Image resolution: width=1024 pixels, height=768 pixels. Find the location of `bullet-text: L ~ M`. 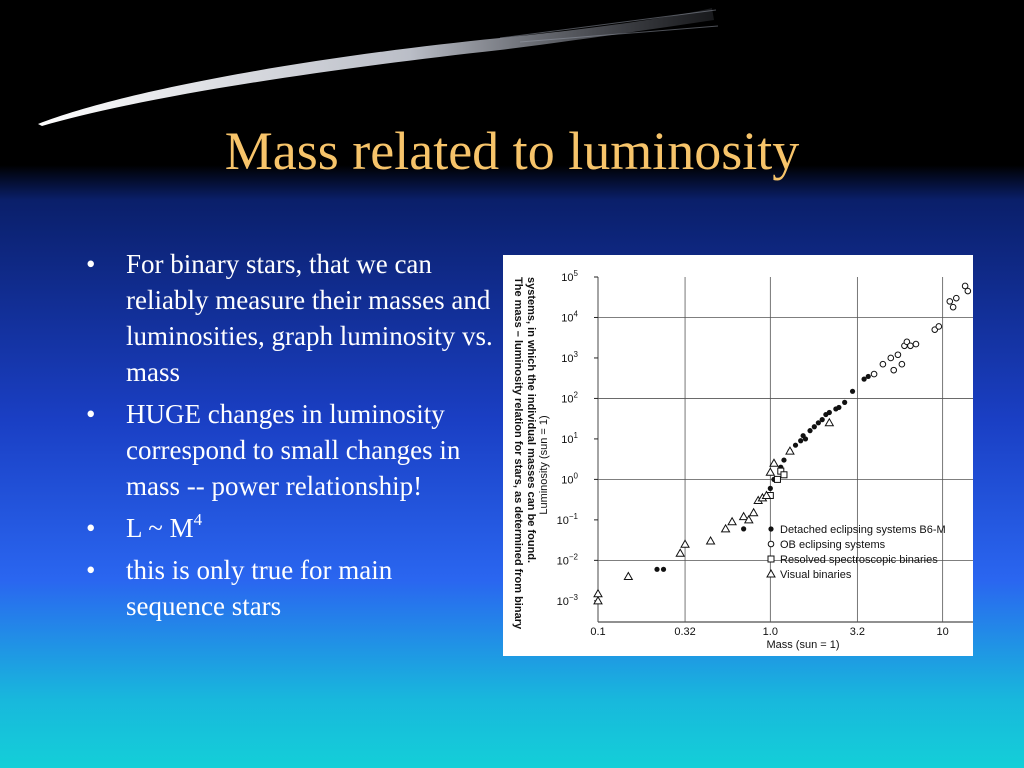

bullet-text: L ~ M is located at coordinates (160, 528).